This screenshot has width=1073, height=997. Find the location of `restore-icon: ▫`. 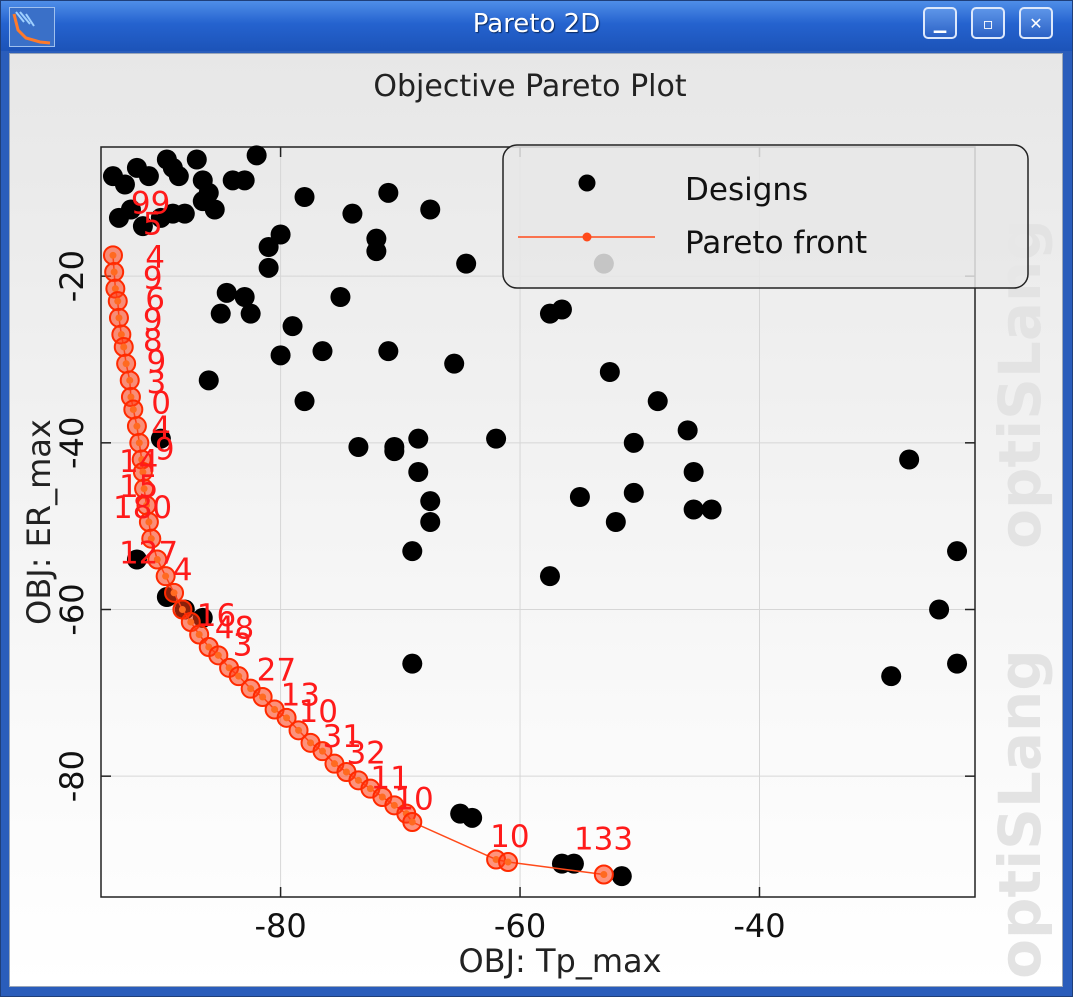

restore-icon: ▫ is located at coordinates (988, 23).